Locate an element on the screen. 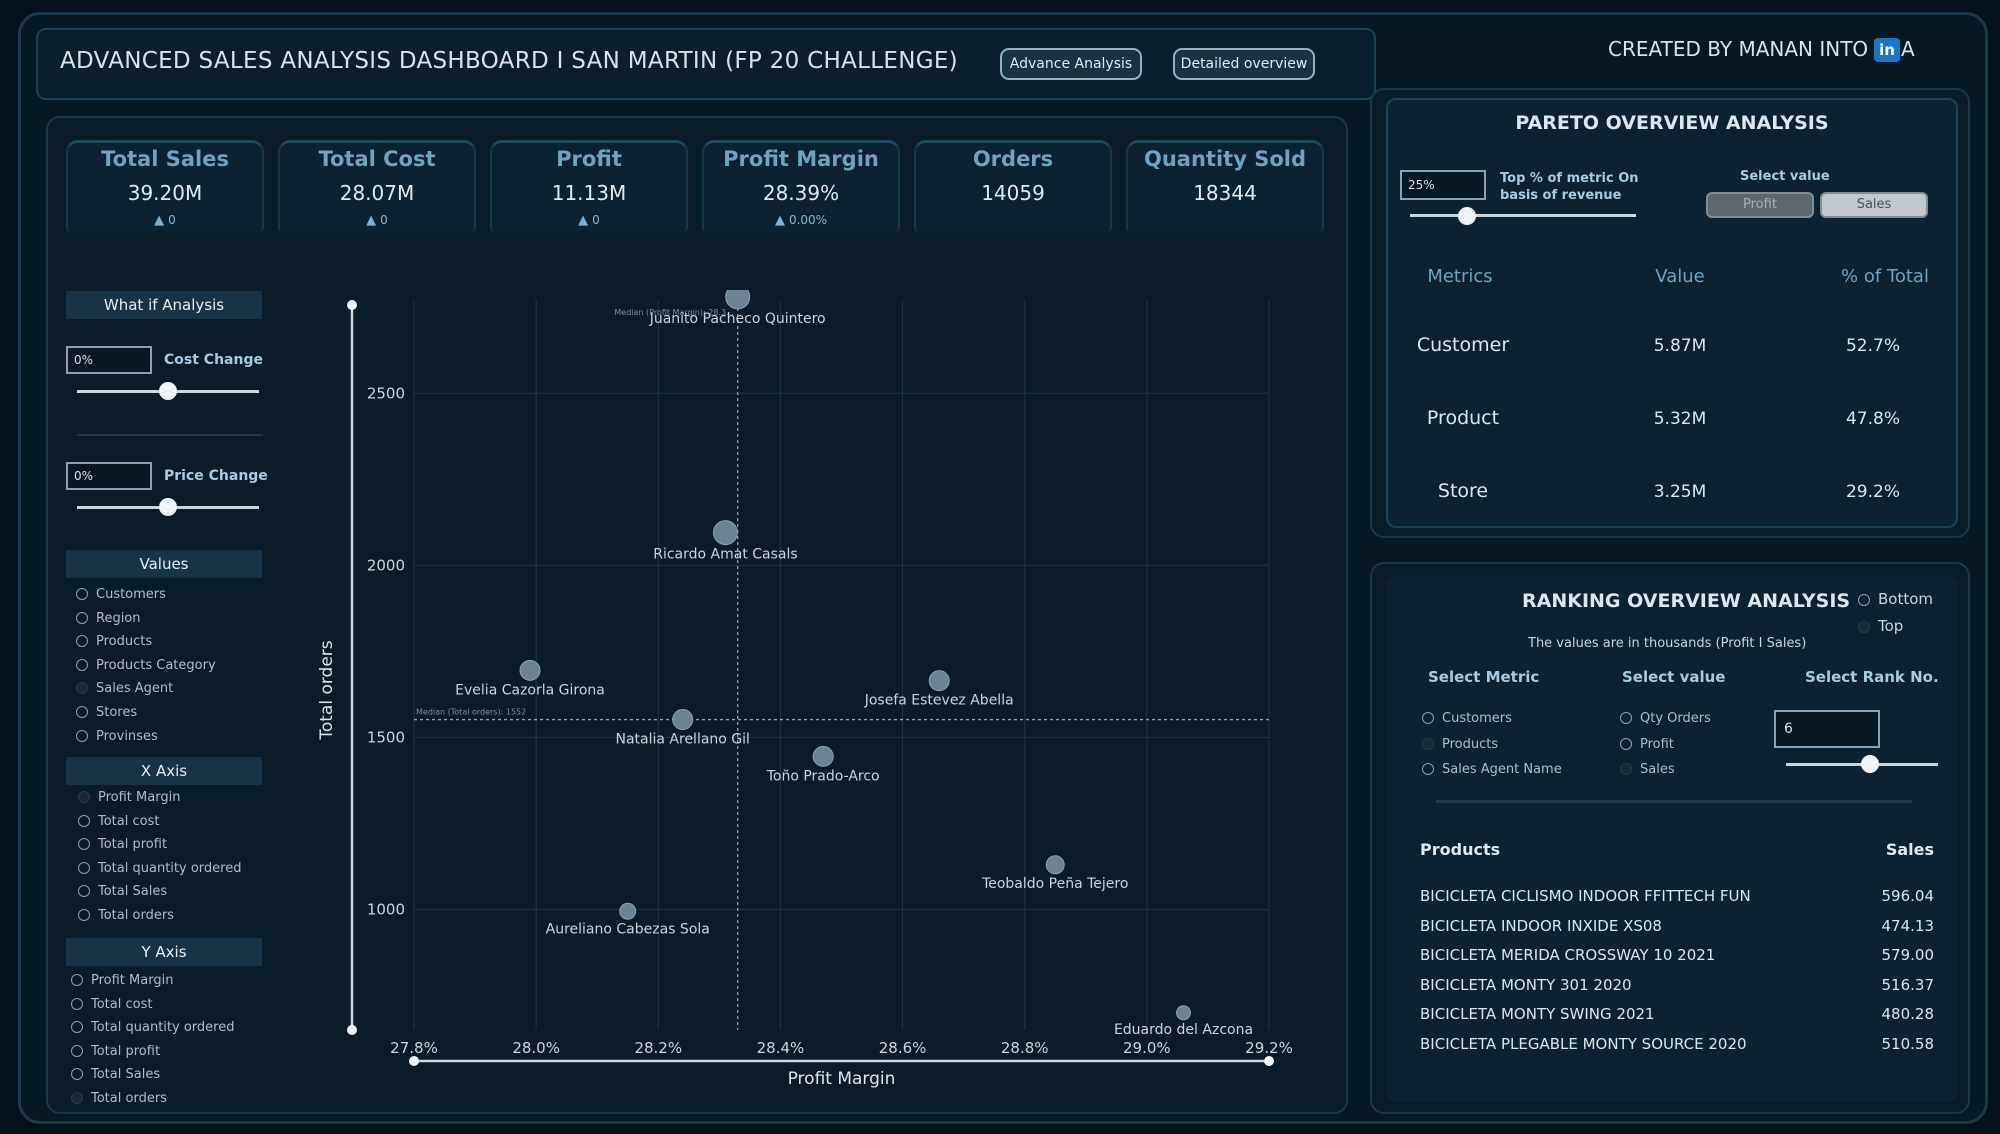  rank-value-option-label: Sales is located at coordinates (1657, 769).